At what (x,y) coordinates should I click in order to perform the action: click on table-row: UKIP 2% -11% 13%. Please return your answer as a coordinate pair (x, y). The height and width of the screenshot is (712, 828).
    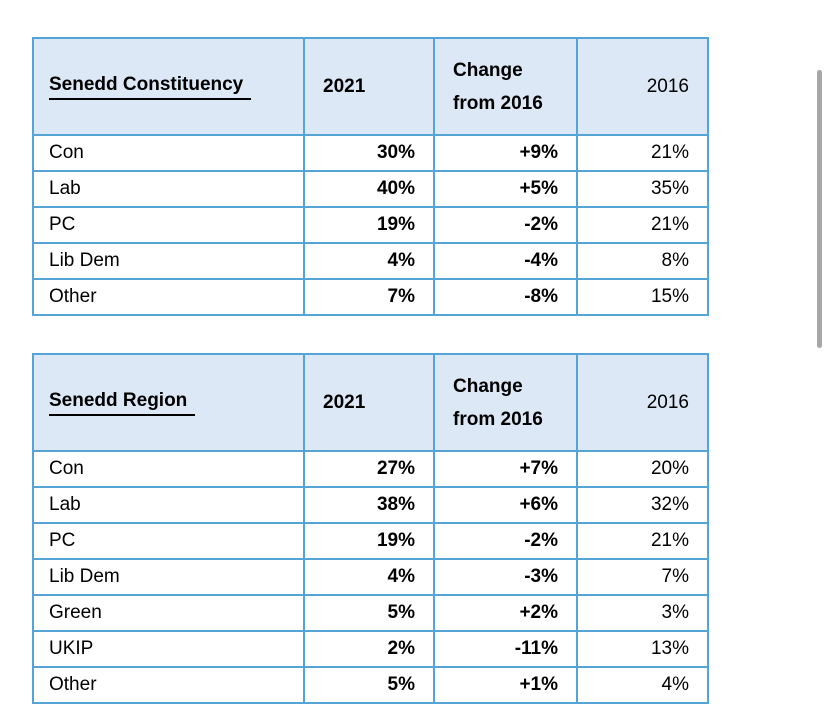
    Looking at the image, I should click on (370, 648).